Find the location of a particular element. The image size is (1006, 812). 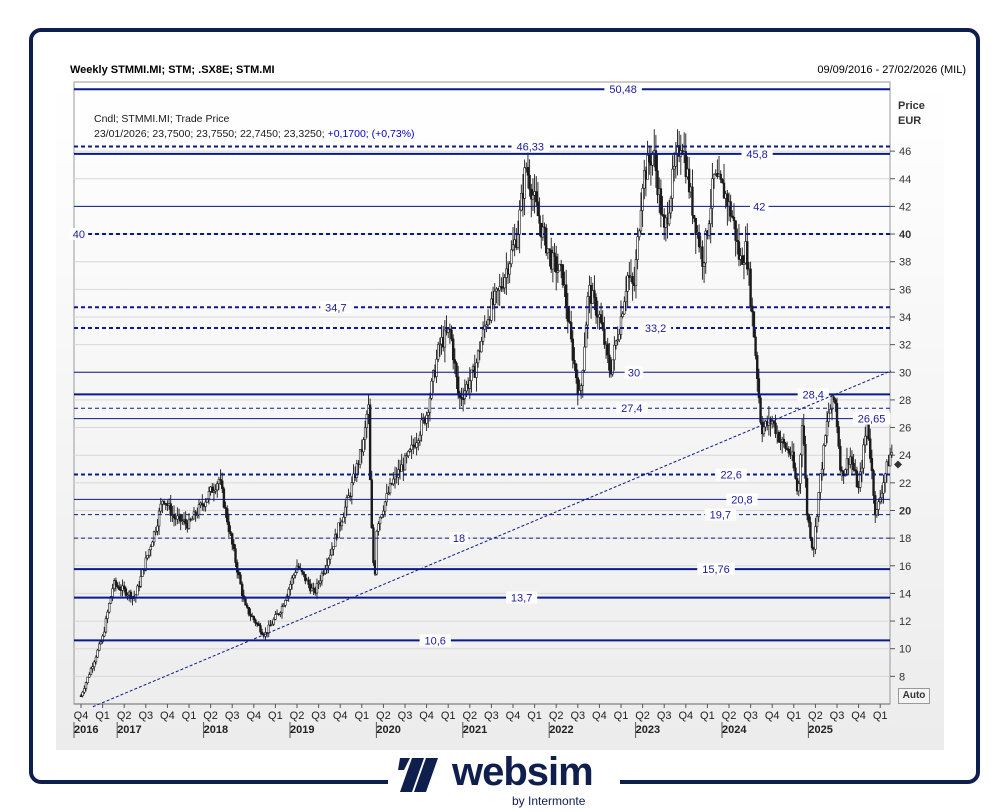

x-quarter-label: Q4 is located at coordinates (167, 716).